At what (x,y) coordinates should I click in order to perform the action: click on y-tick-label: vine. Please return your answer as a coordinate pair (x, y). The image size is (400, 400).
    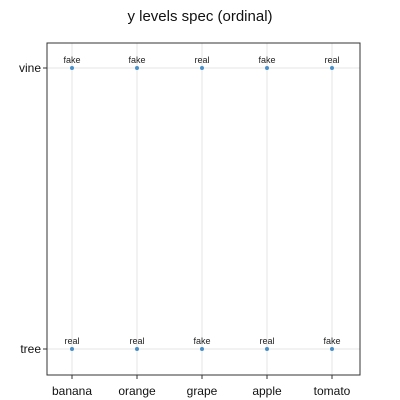
    Looking at the image, I should click on (30, 68).